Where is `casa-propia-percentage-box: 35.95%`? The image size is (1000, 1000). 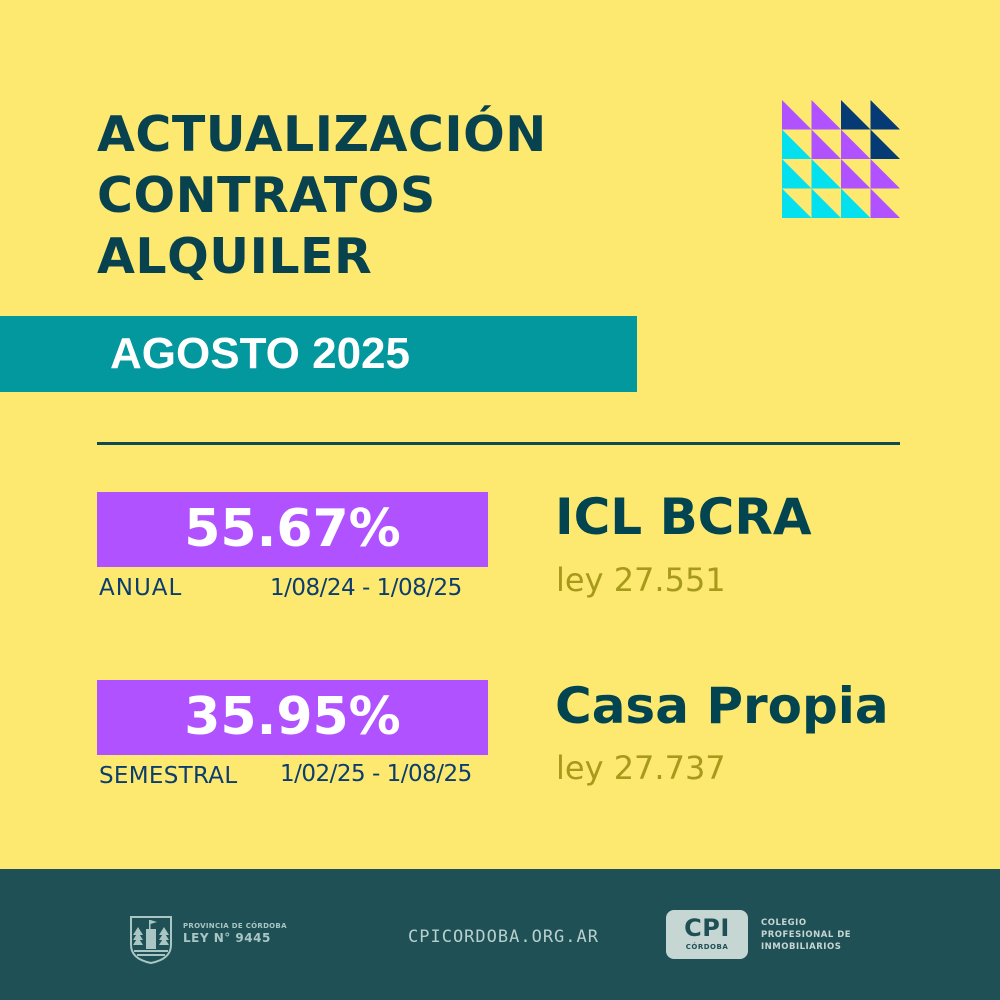 casa-propia-percentage-box: 35.95% is located at coordinates (292, 717).